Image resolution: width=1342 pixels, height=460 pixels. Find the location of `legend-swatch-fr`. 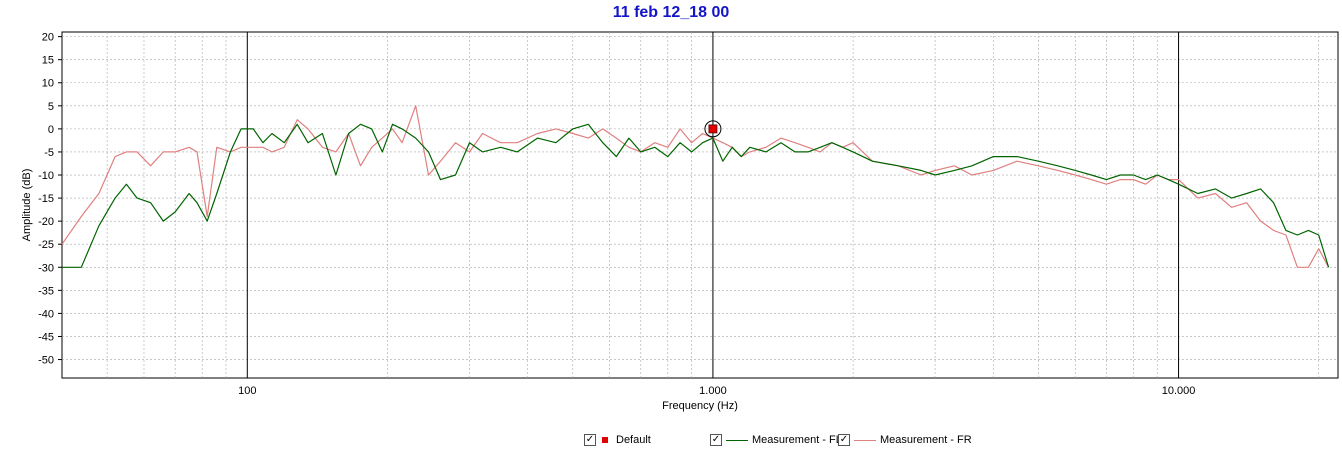

legend-swatch-fr is located at coordinates (865, 440).